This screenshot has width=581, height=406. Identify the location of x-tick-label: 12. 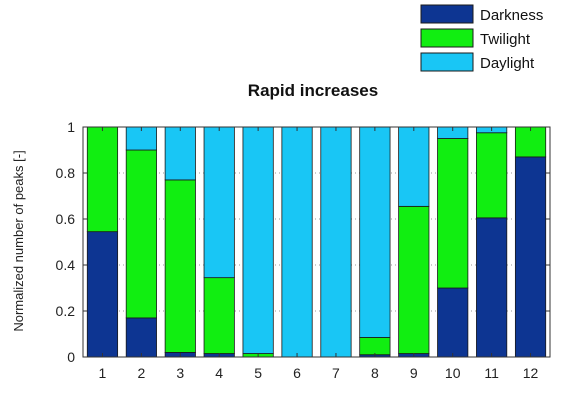
(531, 373).